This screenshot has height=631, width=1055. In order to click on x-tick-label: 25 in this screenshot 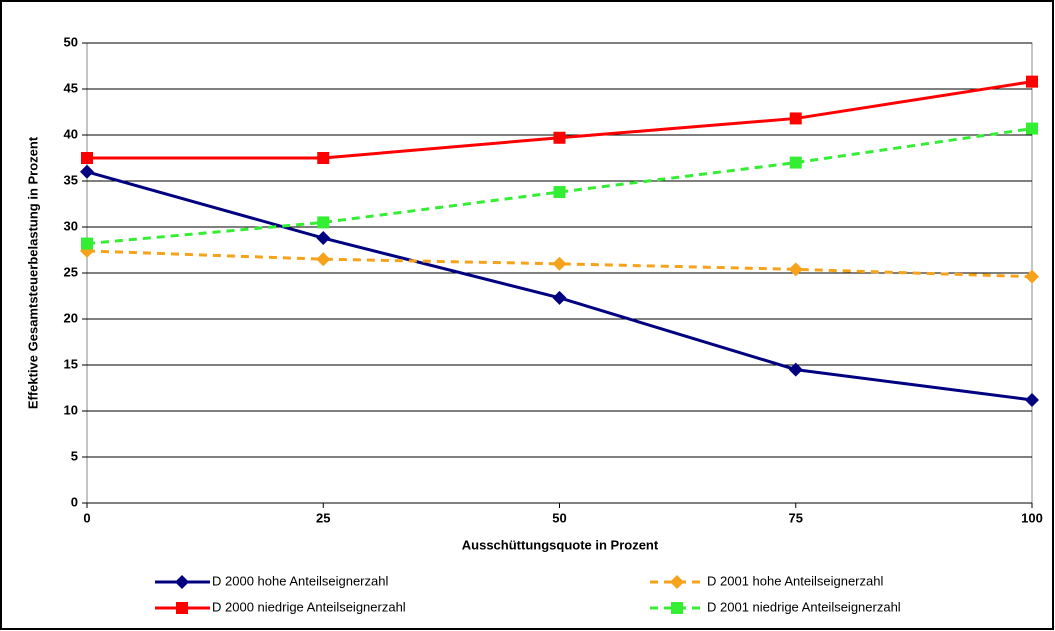, I will do `click(323, 517)`.